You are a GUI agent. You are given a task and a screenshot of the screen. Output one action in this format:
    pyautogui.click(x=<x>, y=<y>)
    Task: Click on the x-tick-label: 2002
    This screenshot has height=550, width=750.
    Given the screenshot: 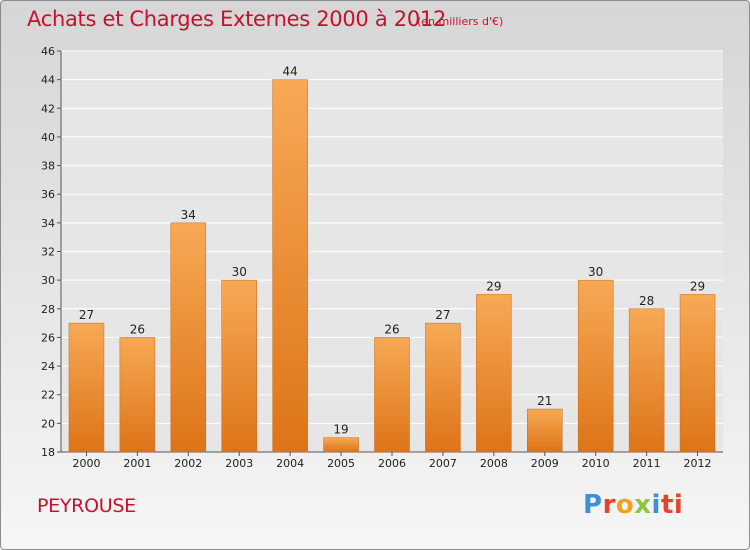 What is the action you would take?
    pyautogui.click(x=188, y=463)
    